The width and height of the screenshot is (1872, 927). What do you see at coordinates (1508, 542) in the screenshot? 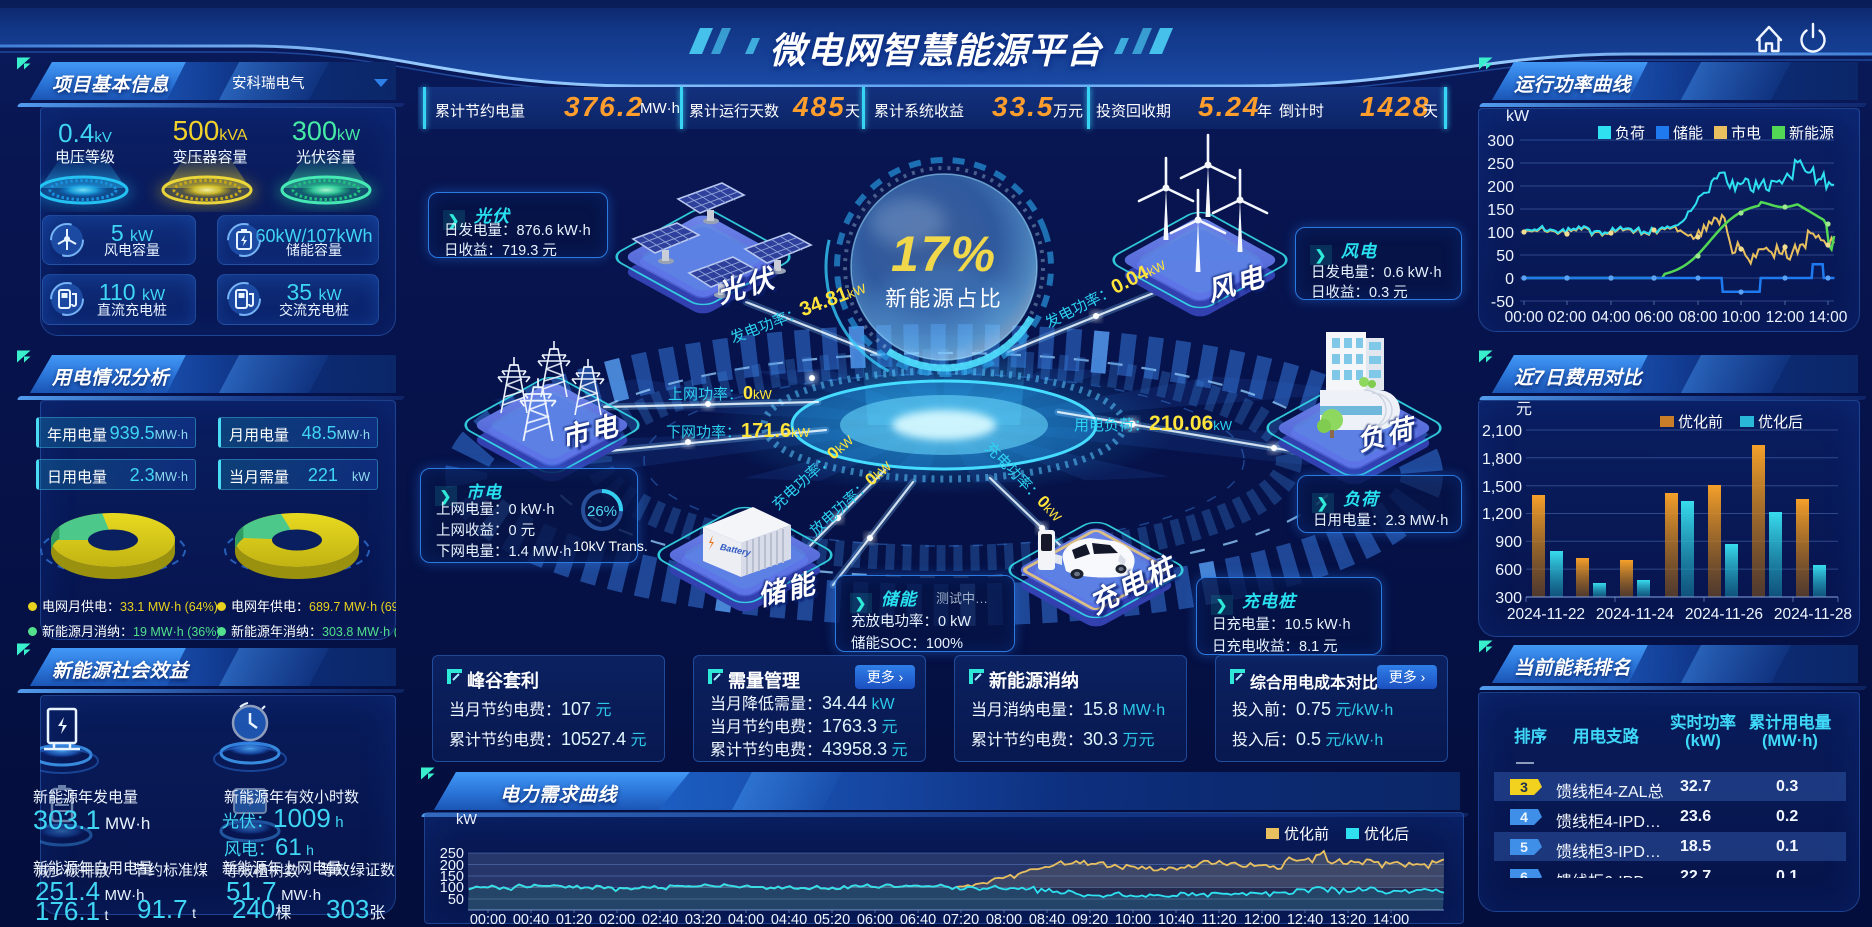
I see `svg-text: 900` at bounding box center [1508, 542].